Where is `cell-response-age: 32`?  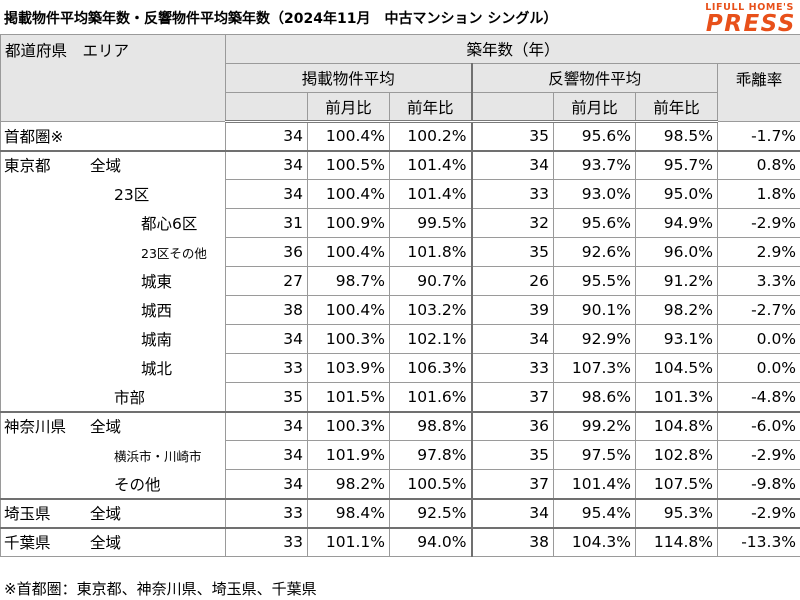
cell-response-age: 32 is located at coordinates (512, 223).